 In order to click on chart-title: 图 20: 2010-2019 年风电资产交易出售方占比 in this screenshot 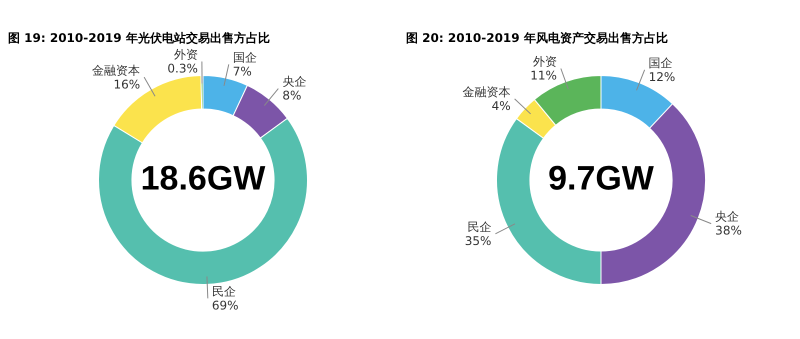, I will do `click(537, 38)`.